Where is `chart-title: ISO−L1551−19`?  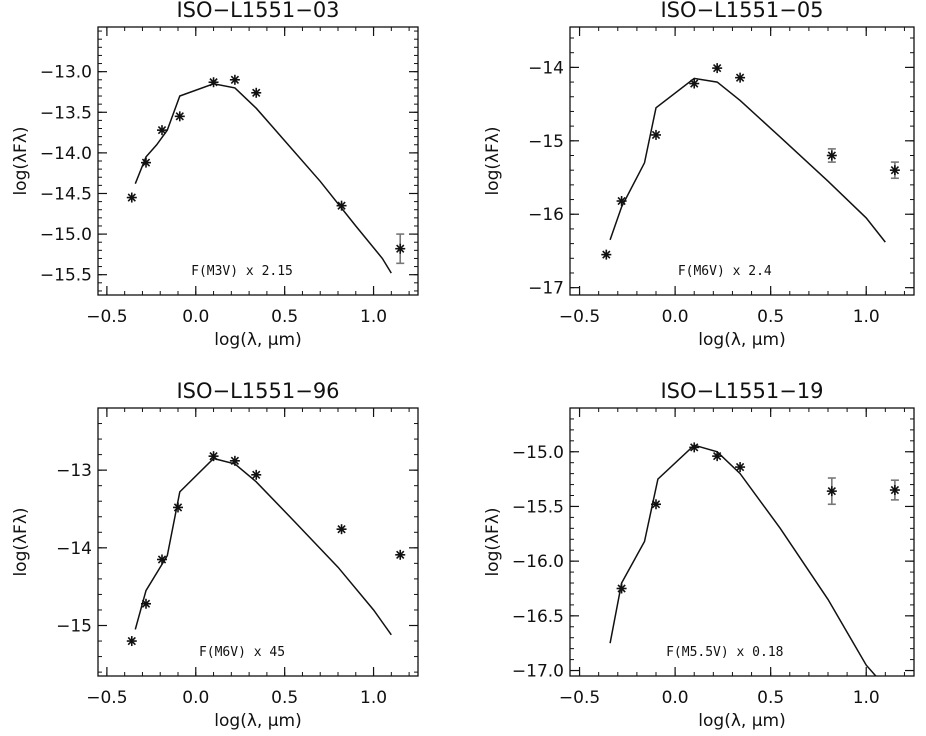 chart-title: ISO−L1551−19 is located at coordinates (741, 391).